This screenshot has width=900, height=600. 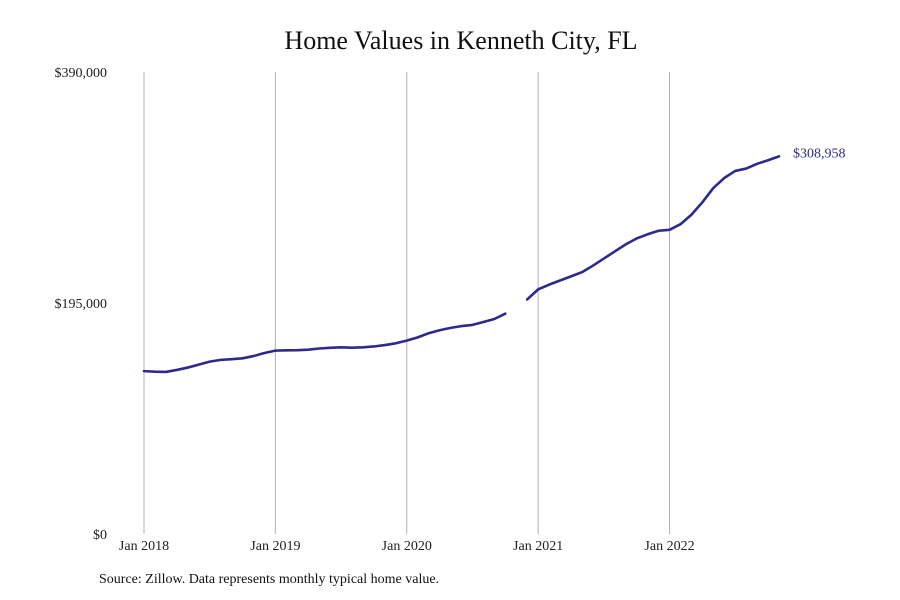 I want to click on x-tick-label: Jan 2022, so click(x=669, y=546).